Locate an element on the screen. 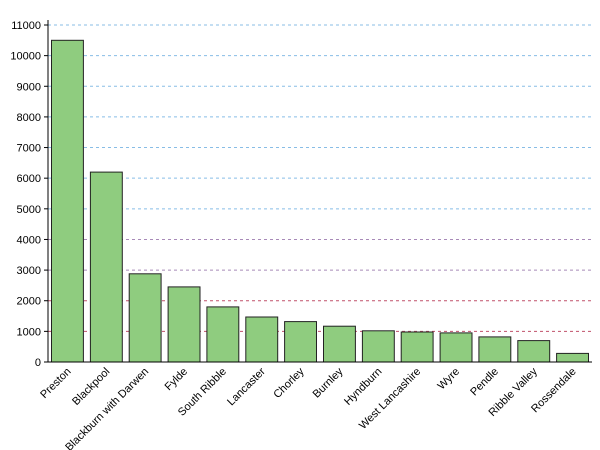 The width and height of the screenshot is (600, 450). y-tick-label: 10000 is located at coordinates (25, 57).